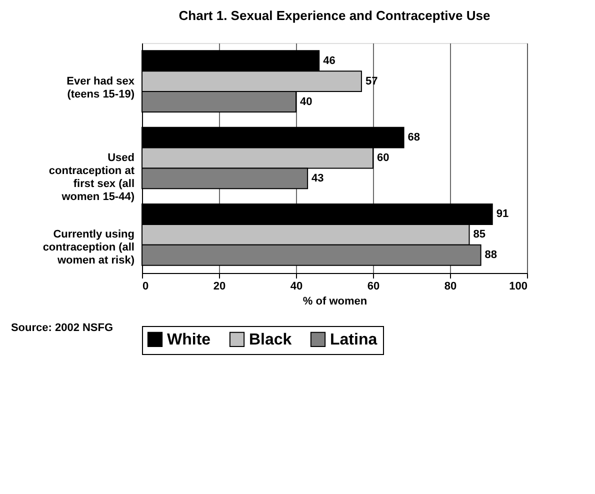 This screenshot has width=595, height=494. What do you see at coordinates (306, 102) in the screenshot?
I see `data-label: 40` at bounding box center [306, 102].